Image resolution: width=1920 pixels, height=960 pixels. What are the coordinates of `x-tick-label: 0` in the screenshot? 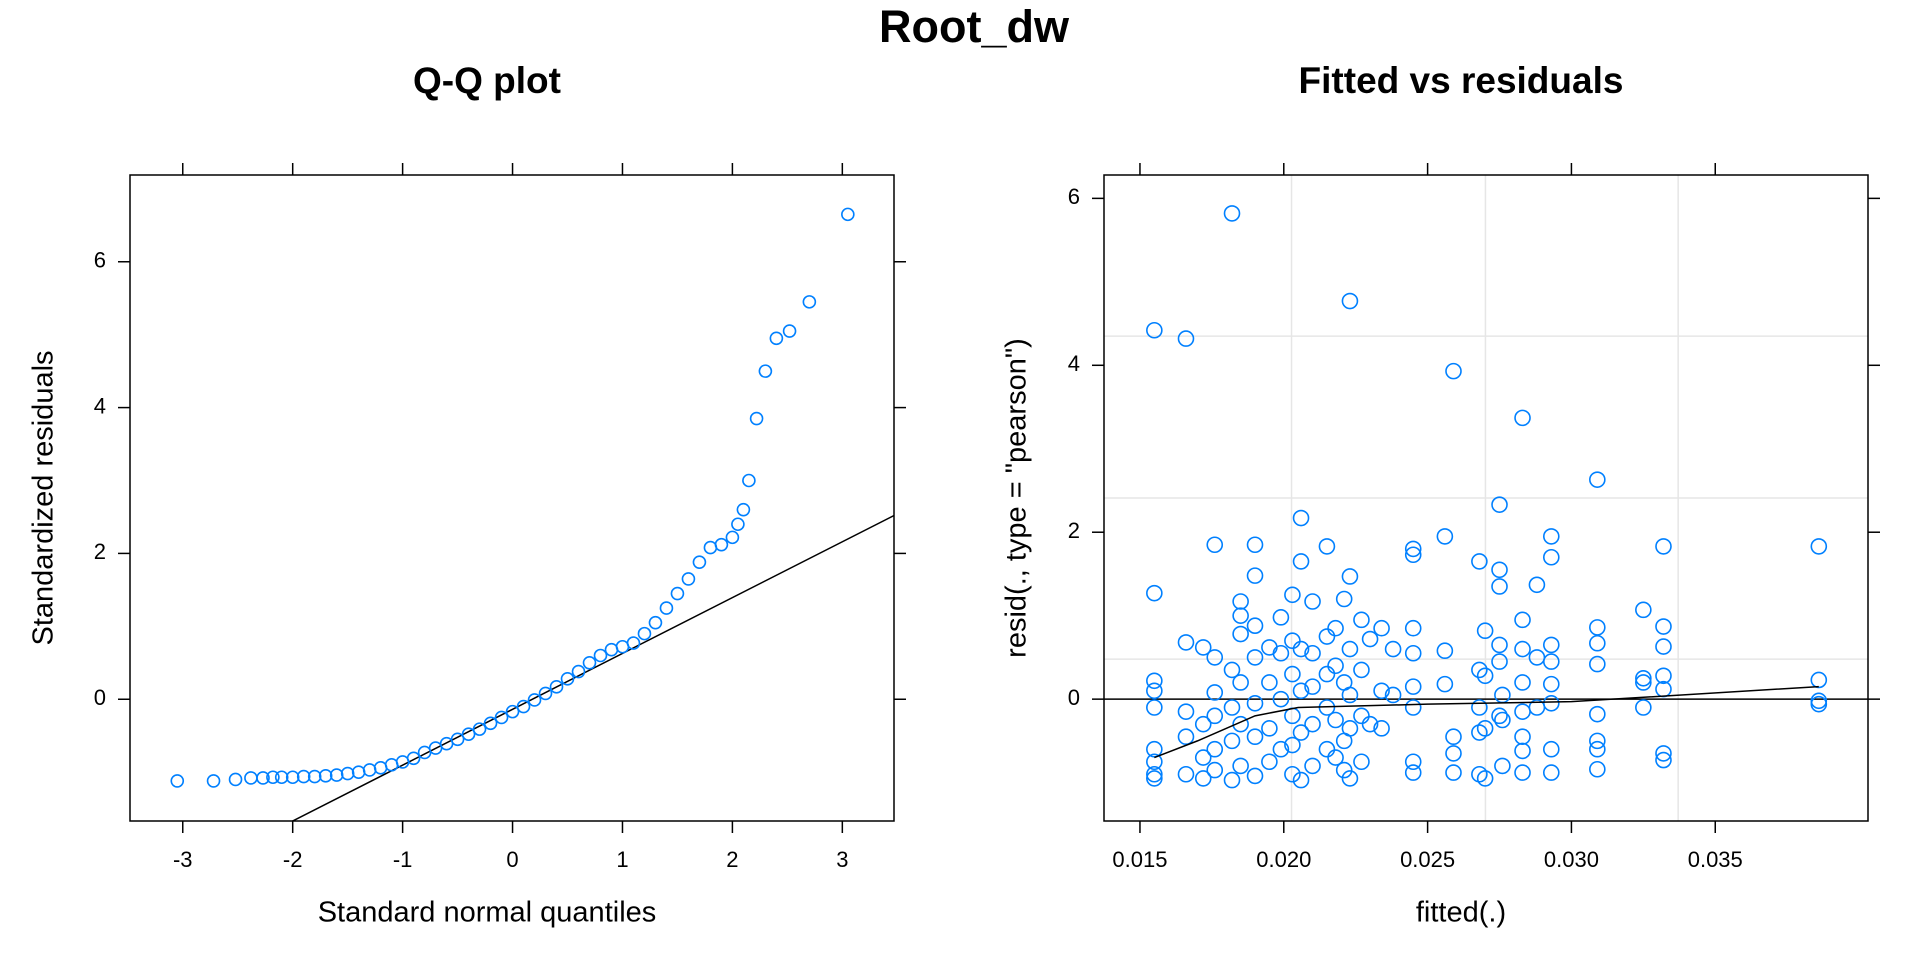 It's located at (512, 859).